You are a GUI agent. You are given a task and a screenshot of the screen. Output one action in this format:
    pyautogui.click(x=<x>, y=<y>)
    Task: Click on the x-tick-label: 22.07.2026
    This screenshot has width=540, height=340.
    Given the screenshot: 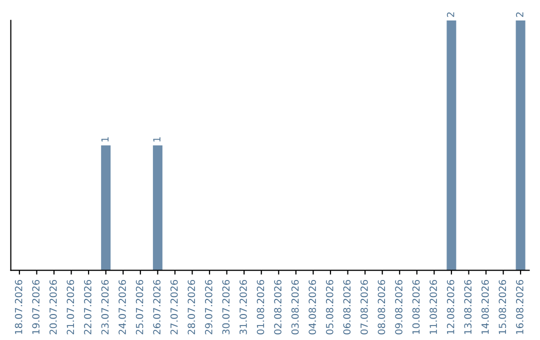 What is the action you would take?
    pyautogui.click(x=88, y=307)
    